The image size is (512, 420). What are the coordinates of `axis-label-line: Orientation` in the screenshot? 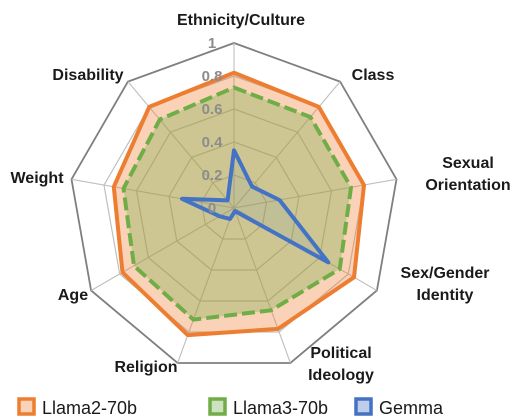 It's located at (467, 185).